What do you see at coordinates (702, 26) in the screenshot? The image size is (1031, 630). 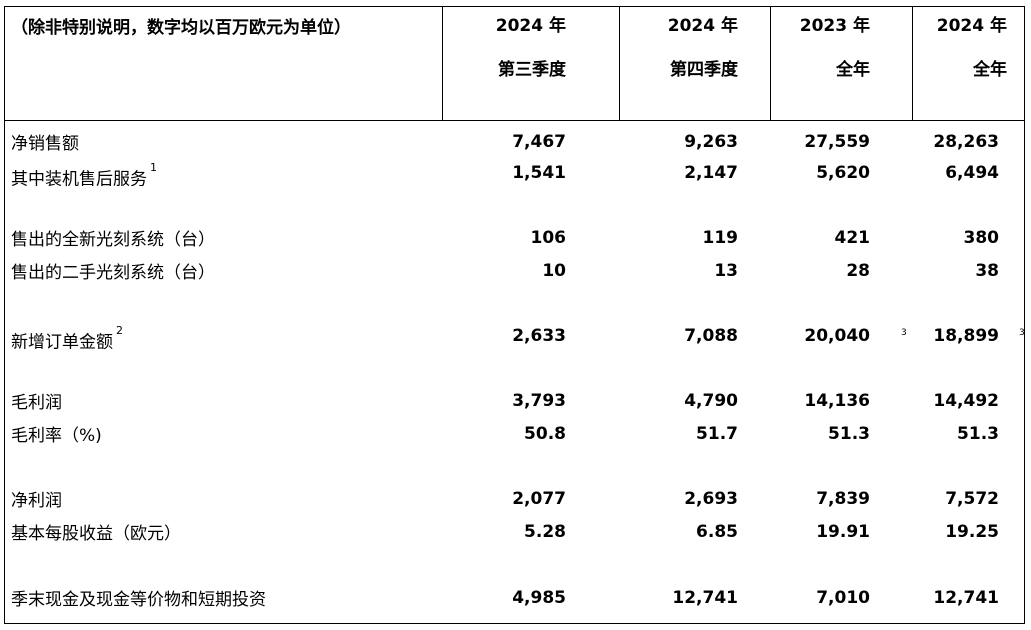 I see `col2-year: 2024 年` at bounding box center [702, 26].